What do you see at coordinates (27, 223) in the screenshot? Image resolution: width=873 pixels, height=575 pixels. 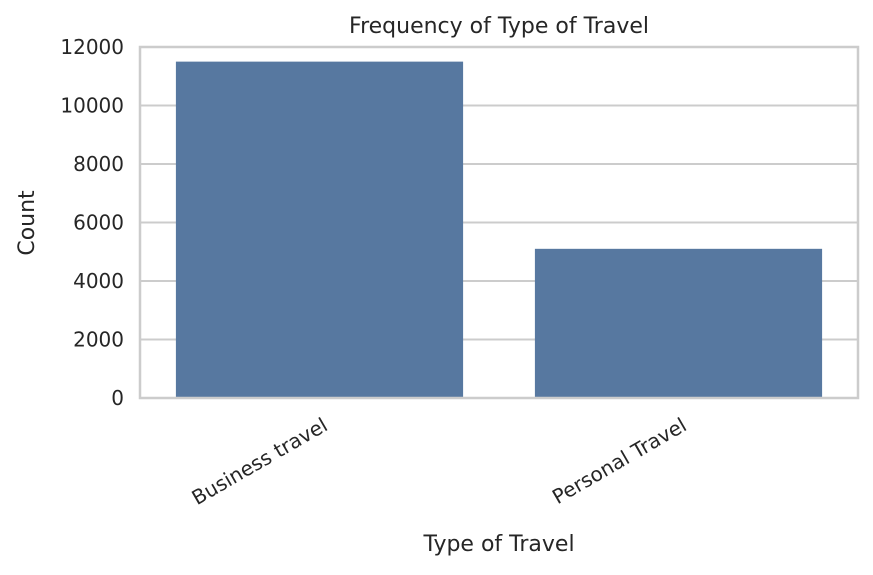 I see `y-axis-title: Count` at bounding box center [27, 223].